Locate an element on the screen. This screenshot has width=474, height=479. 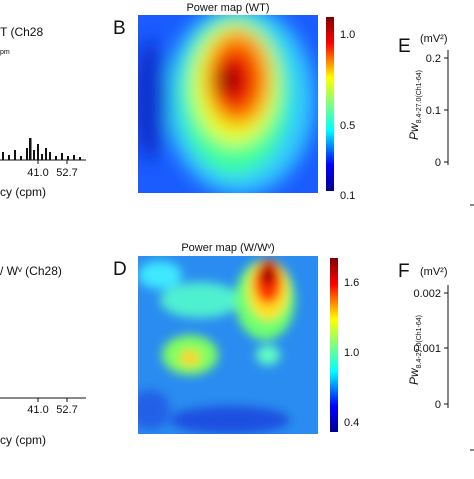
y-tick-label: 0.1 is located at coordinates (433, 111).